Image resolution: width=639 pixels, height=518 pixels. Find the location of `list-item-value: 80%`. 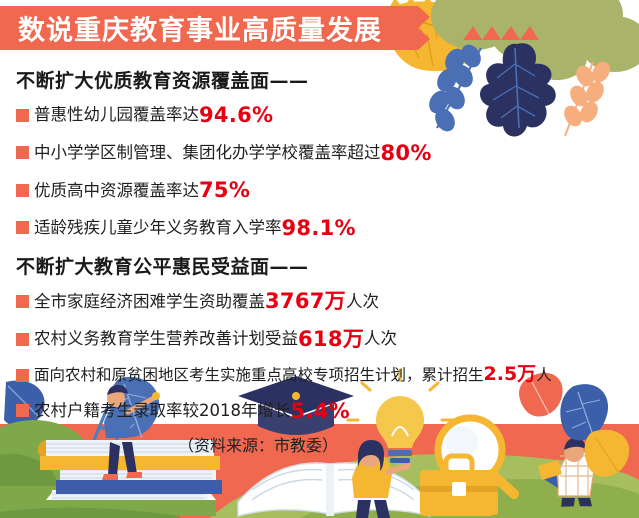

list-item-value: 80% is located at coordinates (406, 152).